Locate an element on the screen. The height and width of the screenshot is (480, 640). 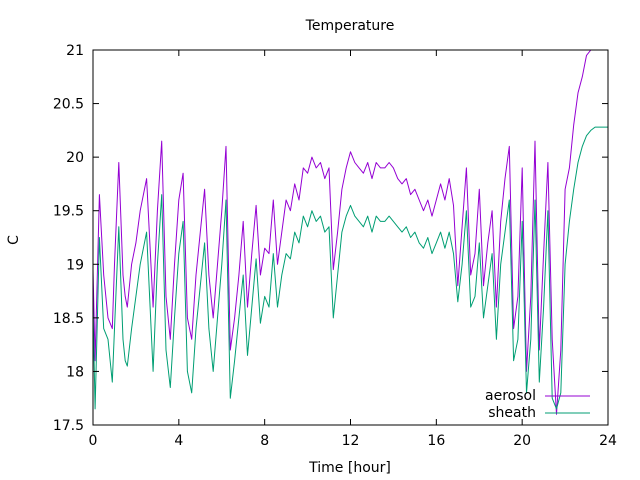
y-tick-label: 20.5 is located at coordinates (68, 105).